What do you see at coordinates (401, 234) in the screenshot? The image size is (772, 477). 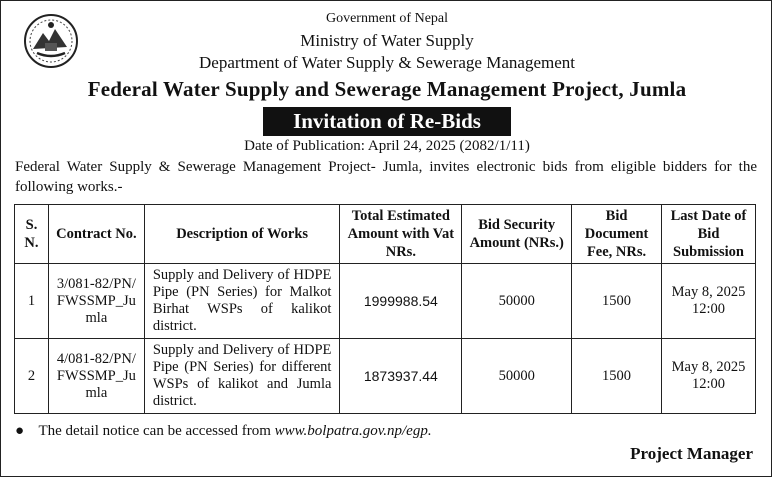 I see `header-amount: Total Estimated Amount with Vat NRs.` at bounding box center [401, 234].